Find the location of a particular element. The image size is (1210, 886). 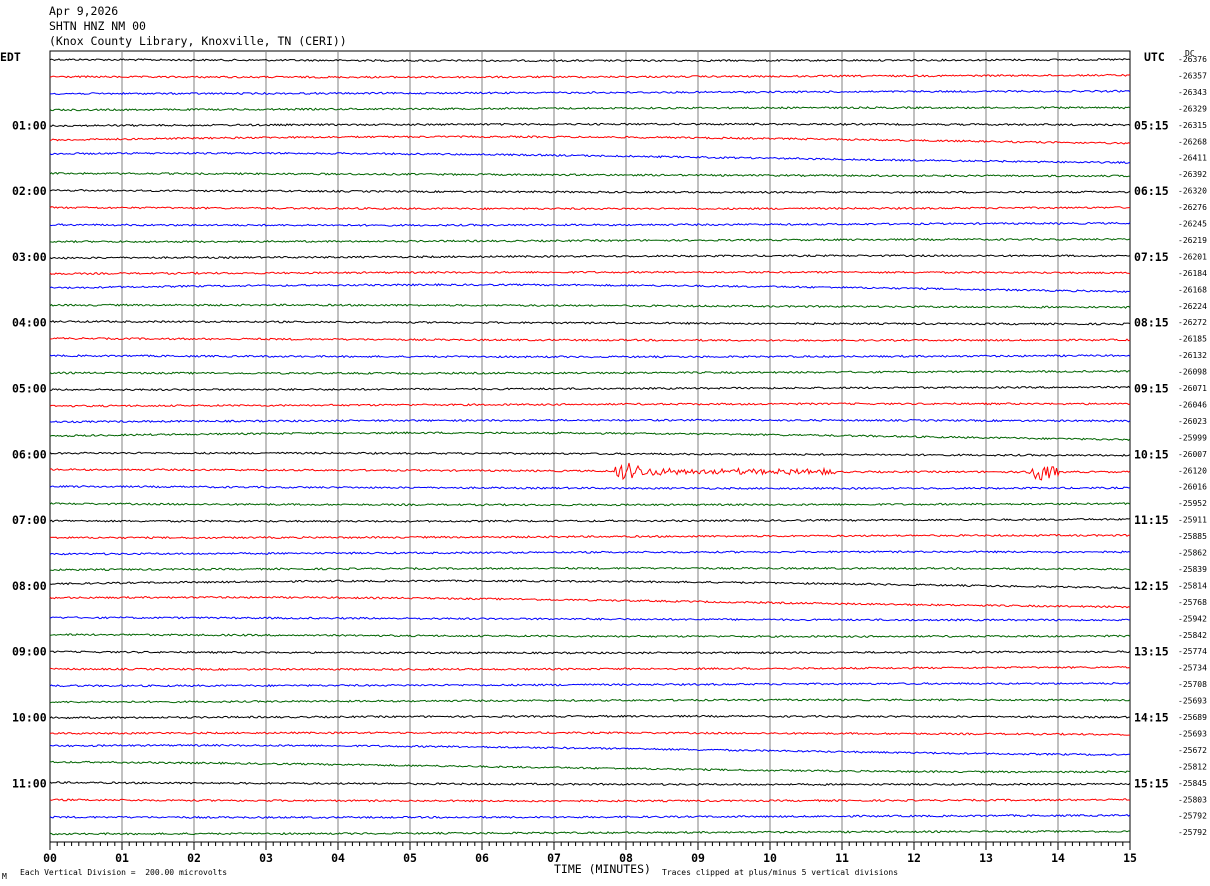

dc-offset-label: -25708 is located at coordinates (1192, 684).